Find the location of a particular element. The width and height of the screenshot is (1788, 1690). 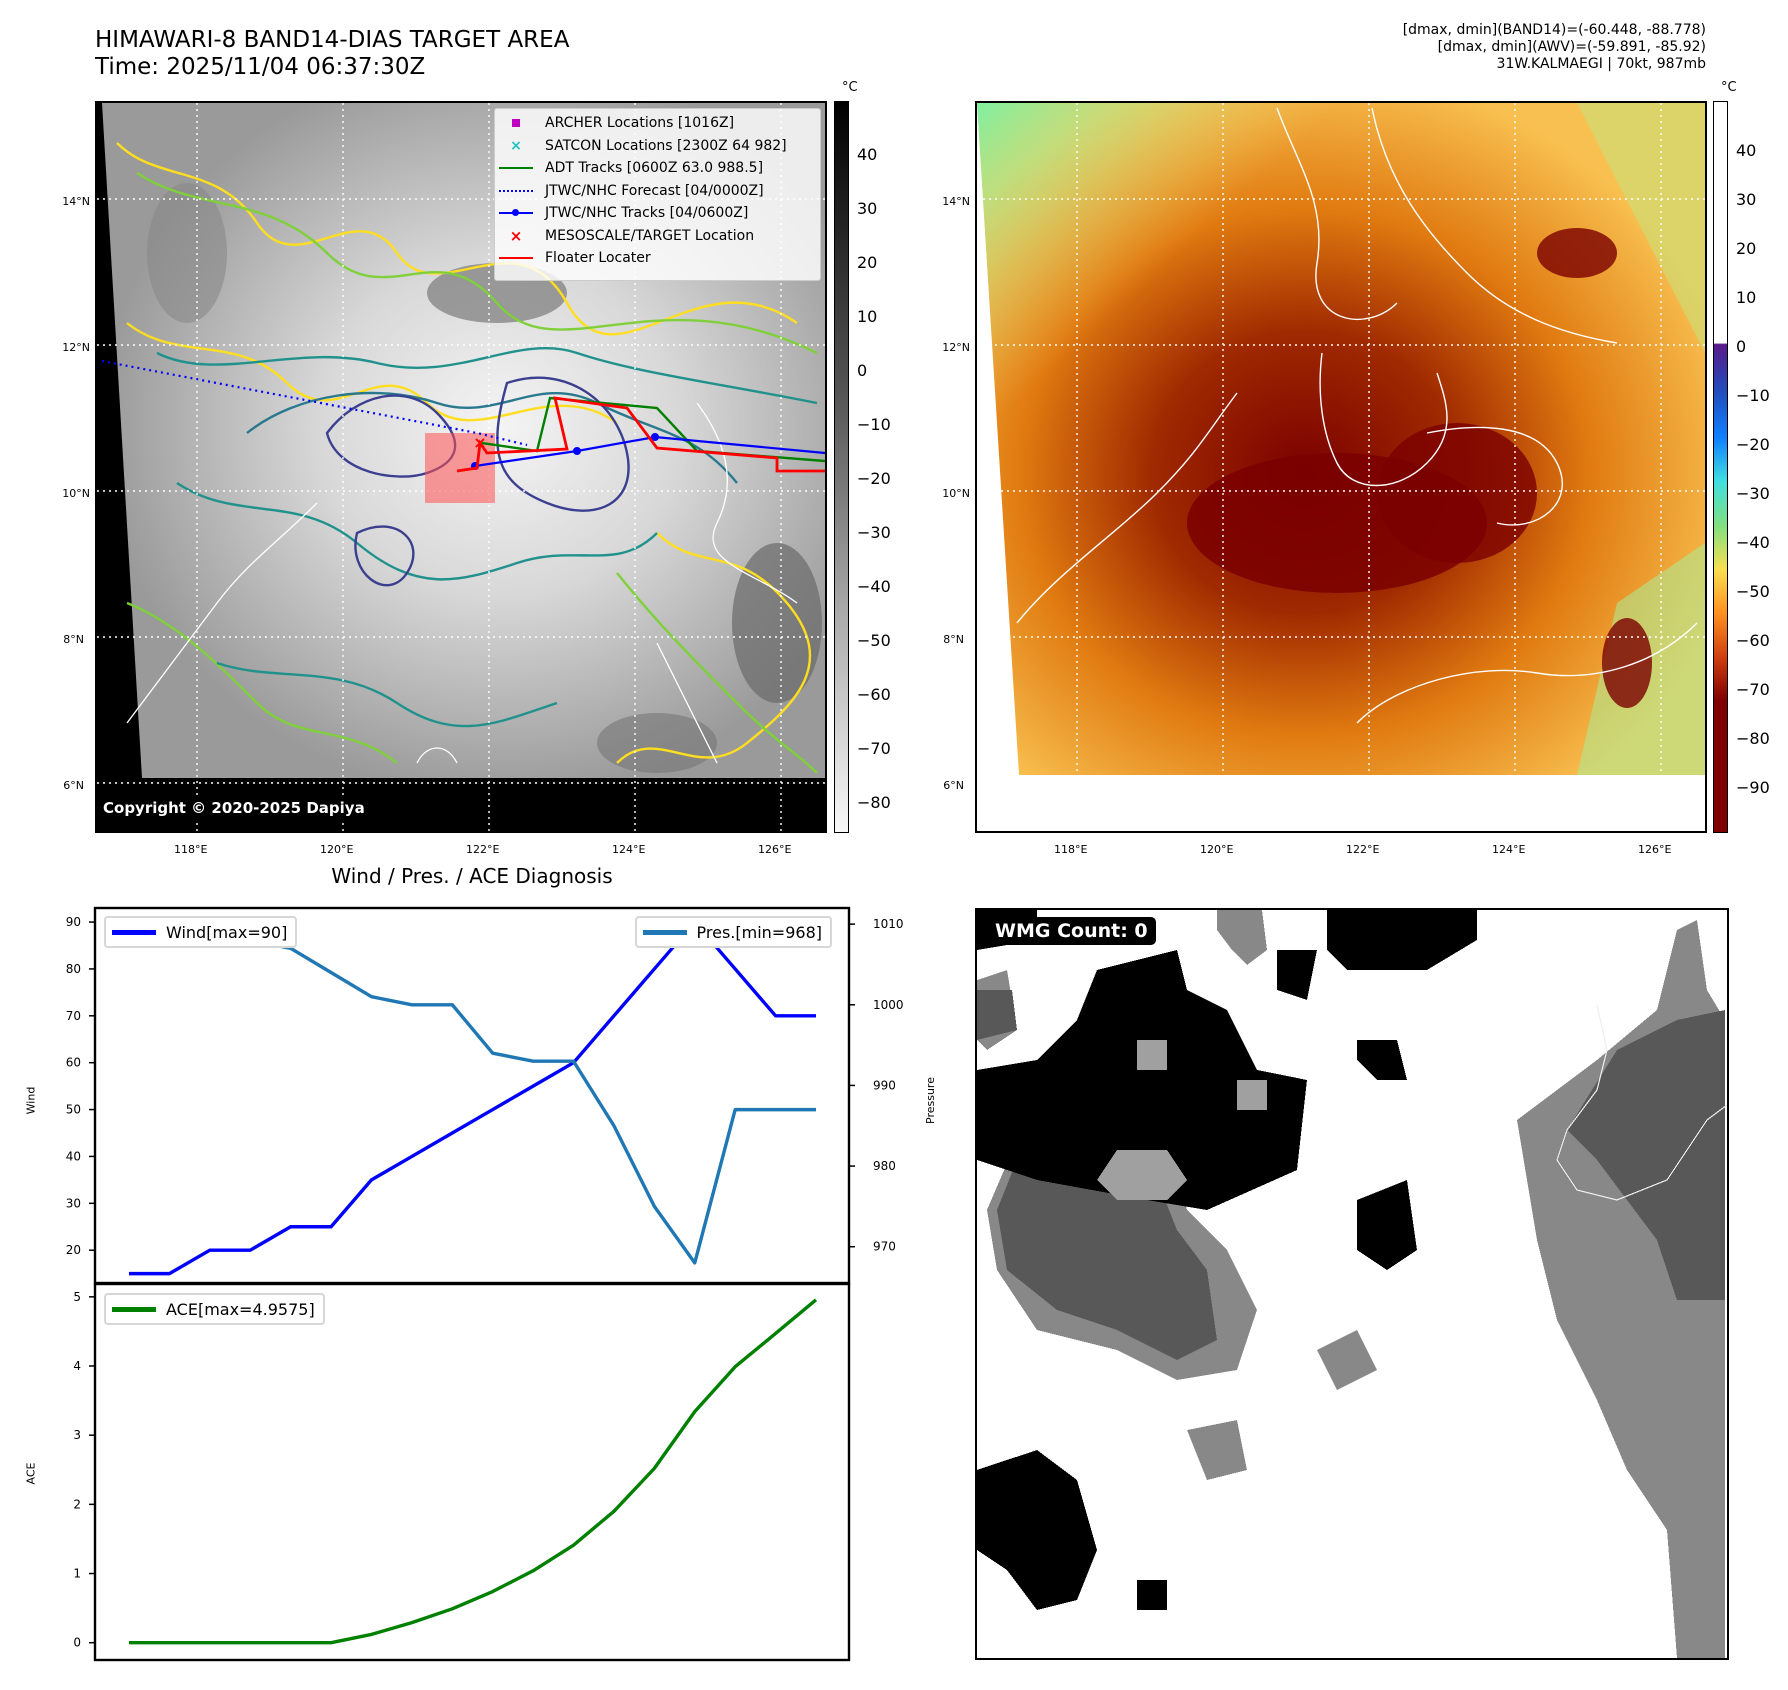

ace-series-line is located at coordinates (473, 1471).